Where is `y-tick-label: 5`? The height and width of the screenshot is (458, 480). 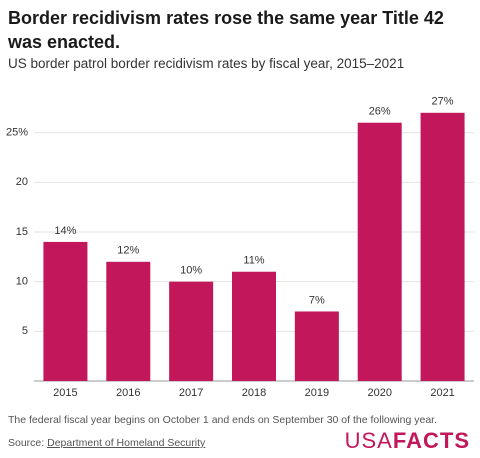
y-tick-label: 5 is located at coordinates (25, 331).